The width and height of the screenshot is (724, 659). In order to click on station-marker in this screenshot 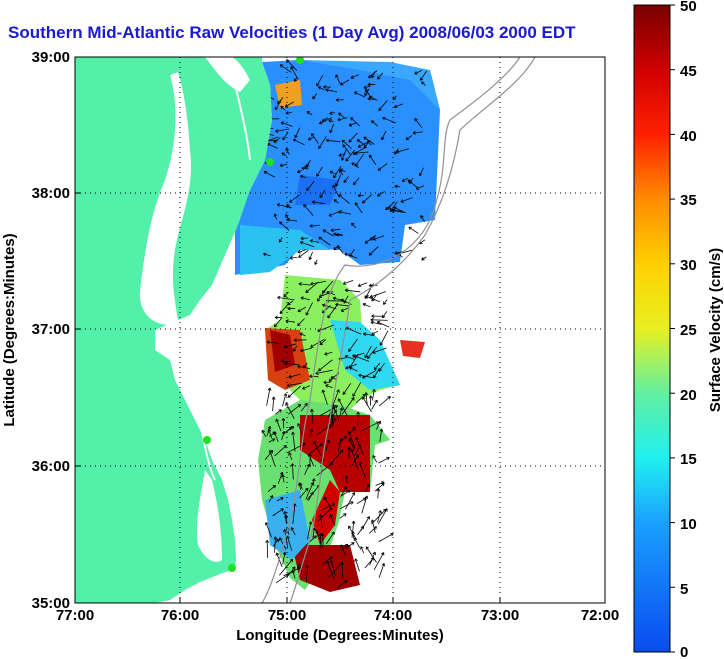, I will do `click(270, 162)`.